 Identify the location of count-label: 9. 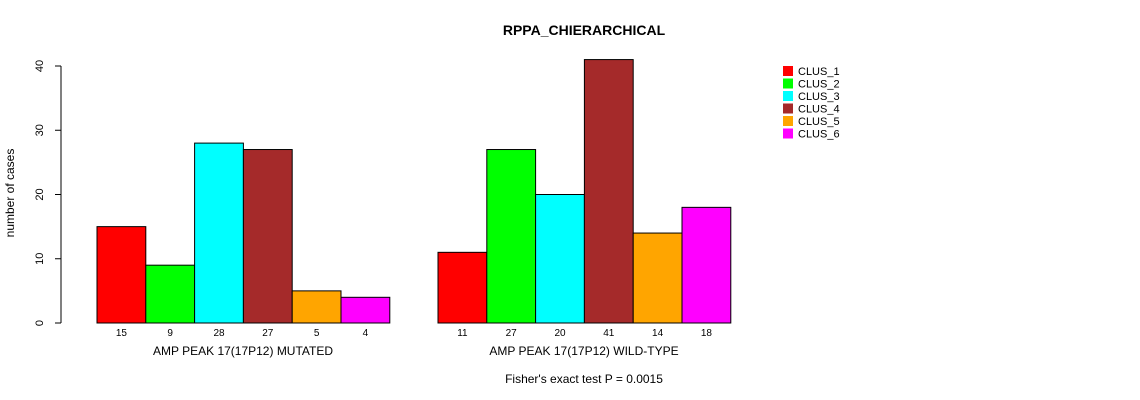
(170, 333).